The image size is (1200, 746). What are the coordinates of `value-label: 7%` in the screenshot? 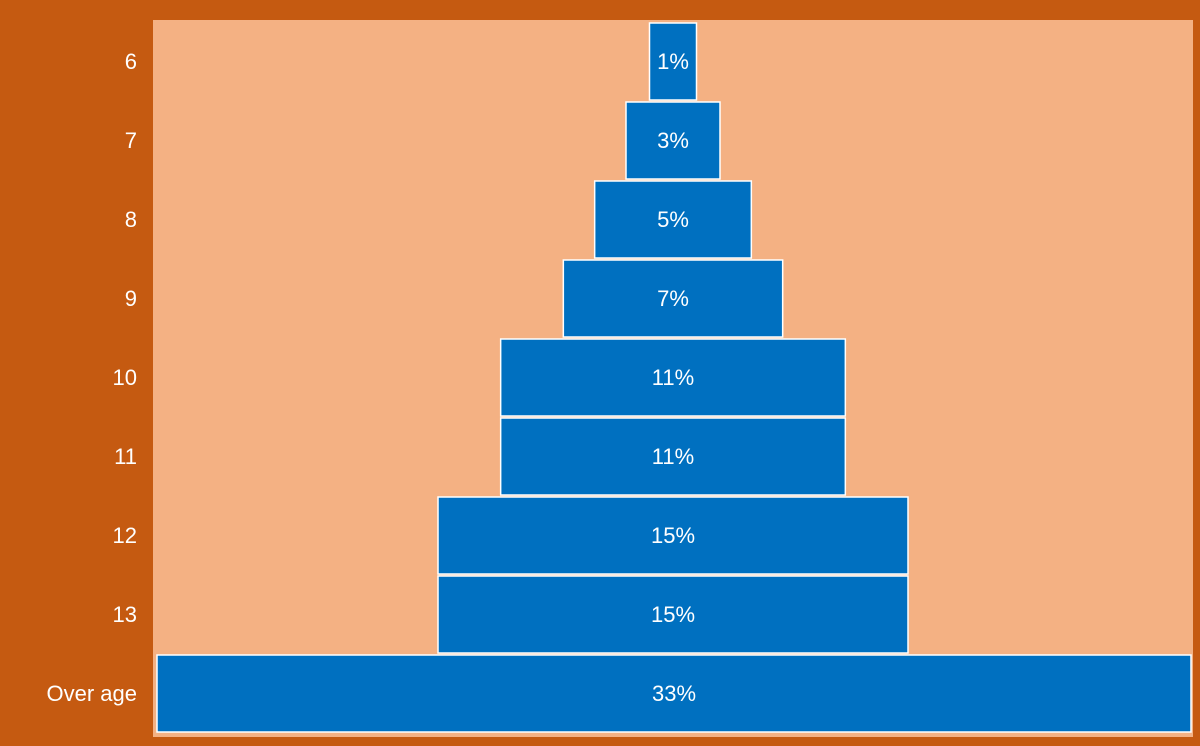 It's located at (673, 298).